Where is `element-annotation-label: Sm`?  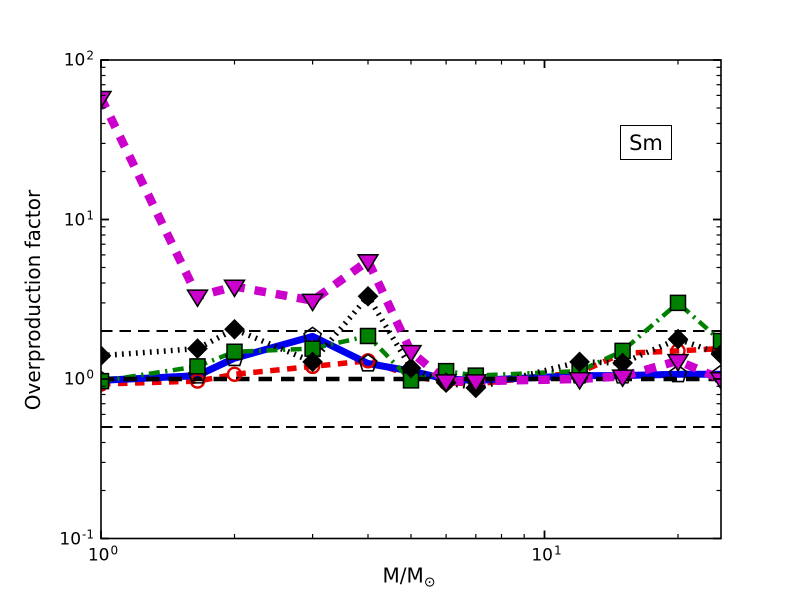
element-annotation-label: Sm is located at coordinates (646, 142).